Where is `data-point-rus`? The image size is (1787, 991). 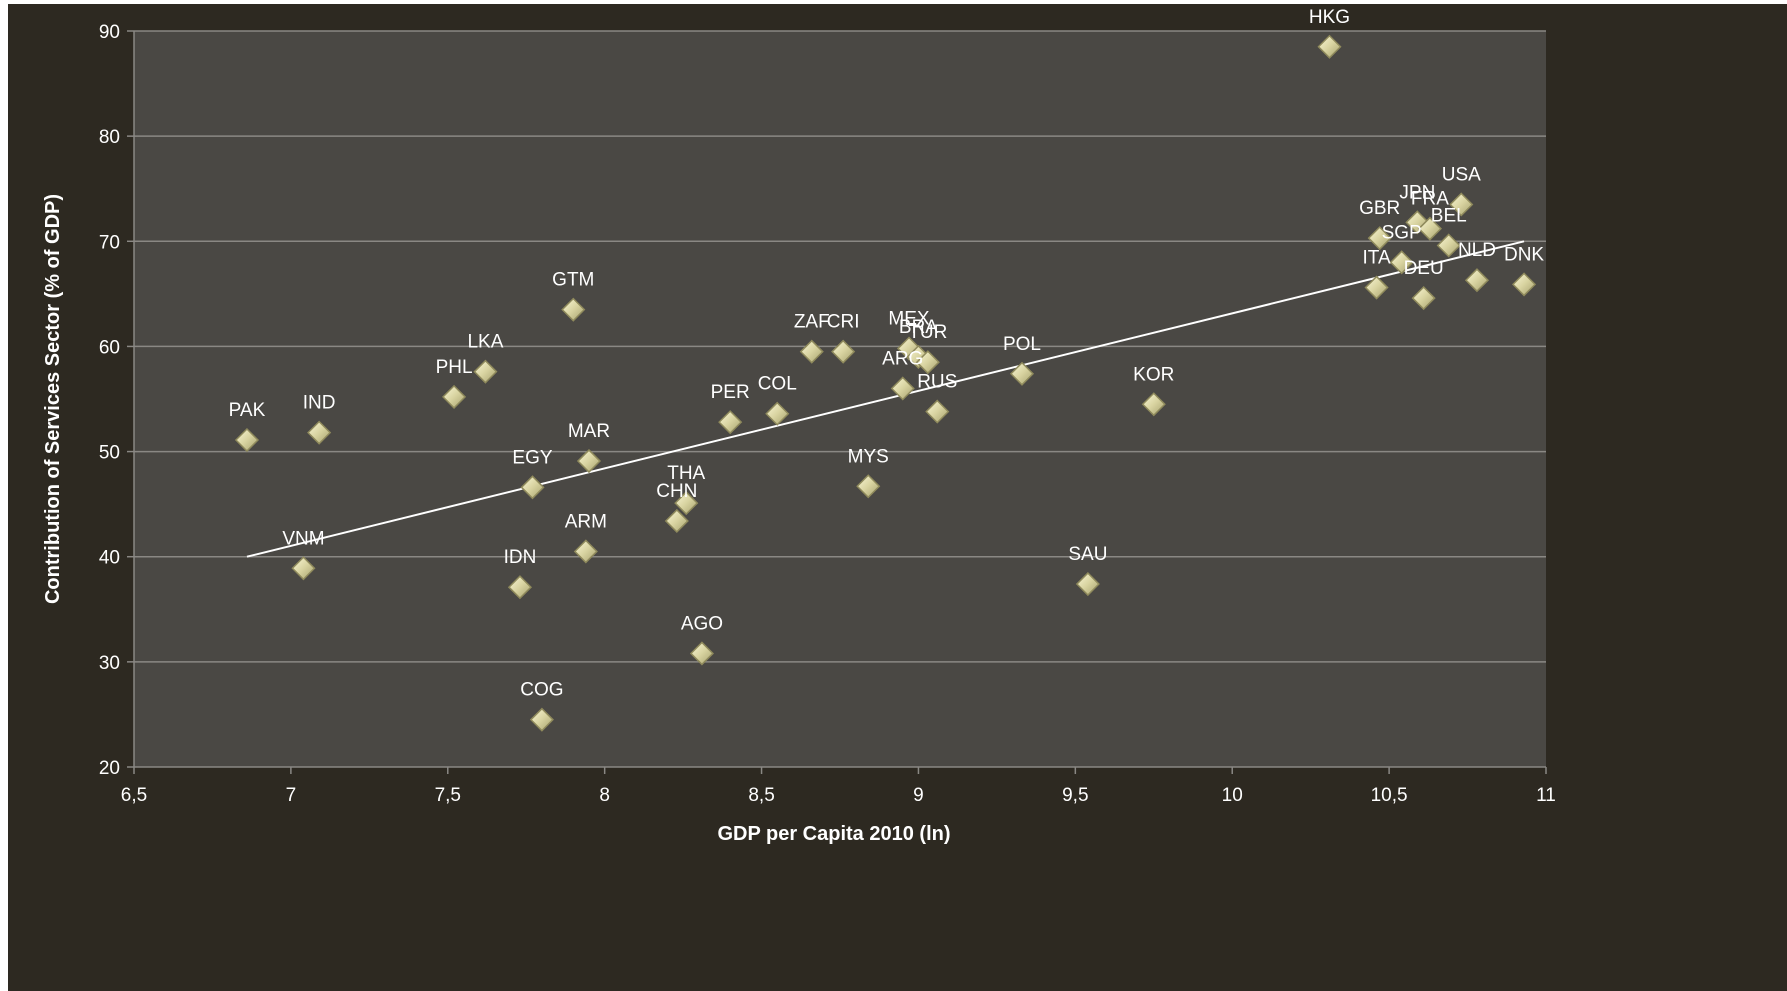
data-point-rus is located at coordinates (937, 411).